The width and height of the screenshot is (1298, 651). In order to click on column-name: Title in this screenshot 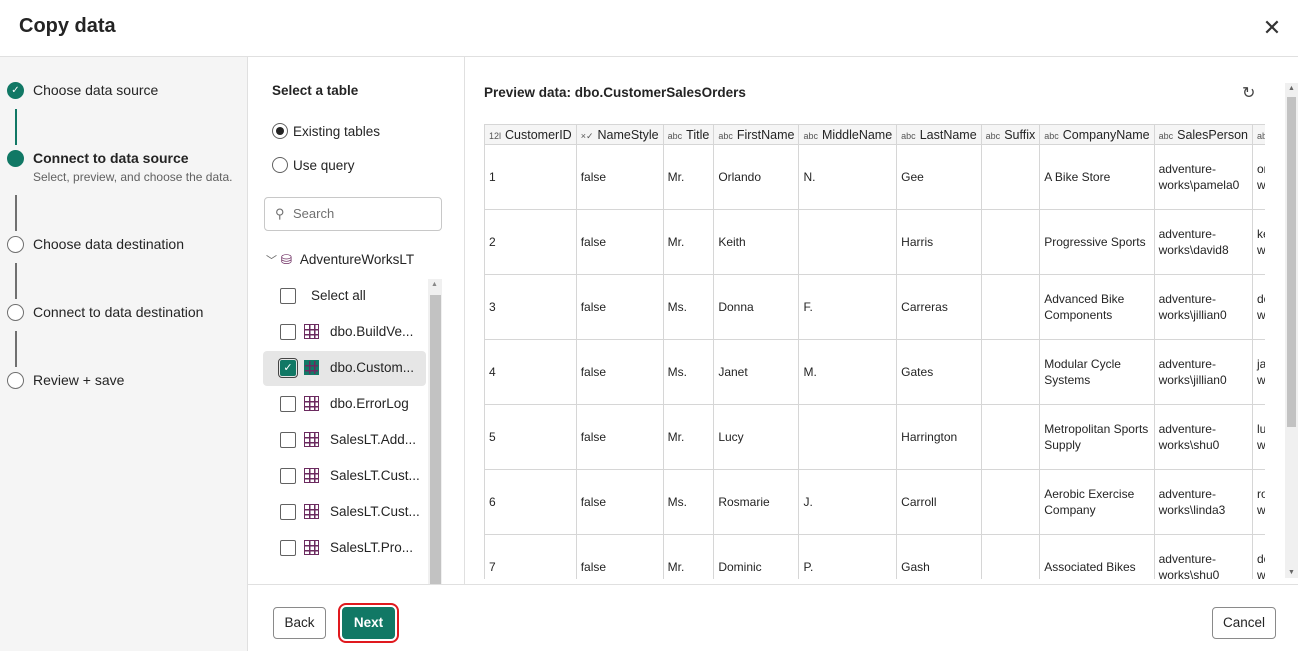, I will do `click(698, 134)`.